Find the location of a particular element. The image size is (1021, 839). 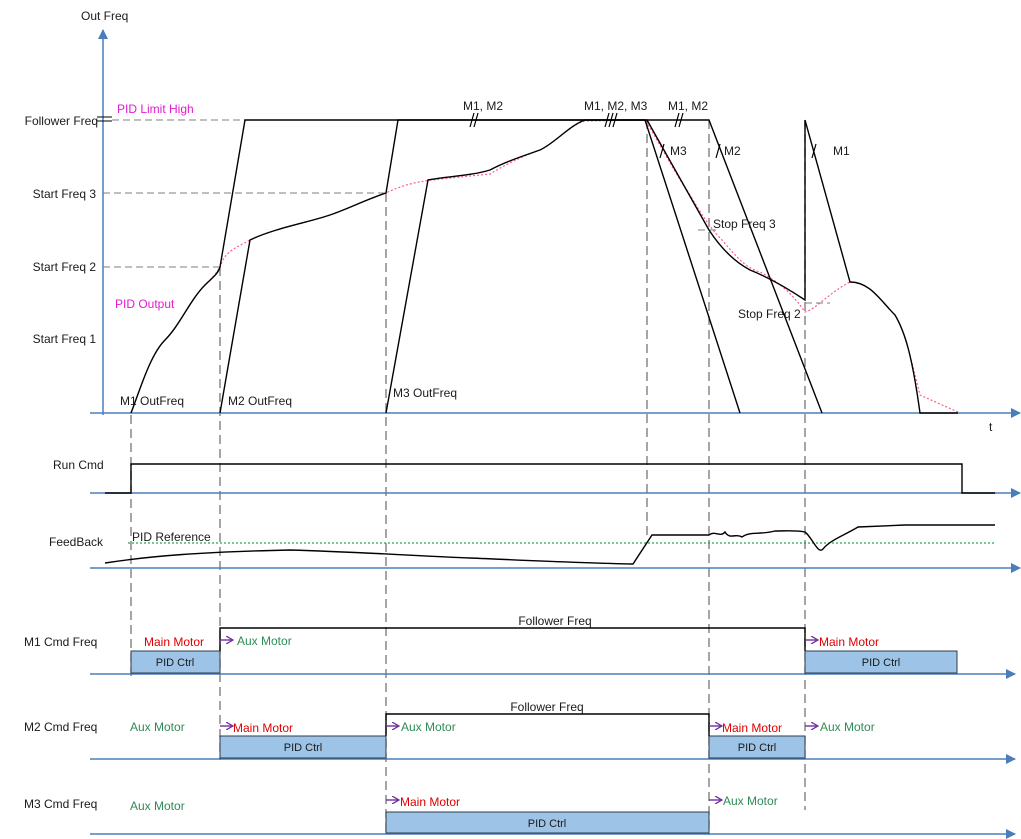

m3-outfreq-label: M3 OutFreq is located at coordinates (425, 393).